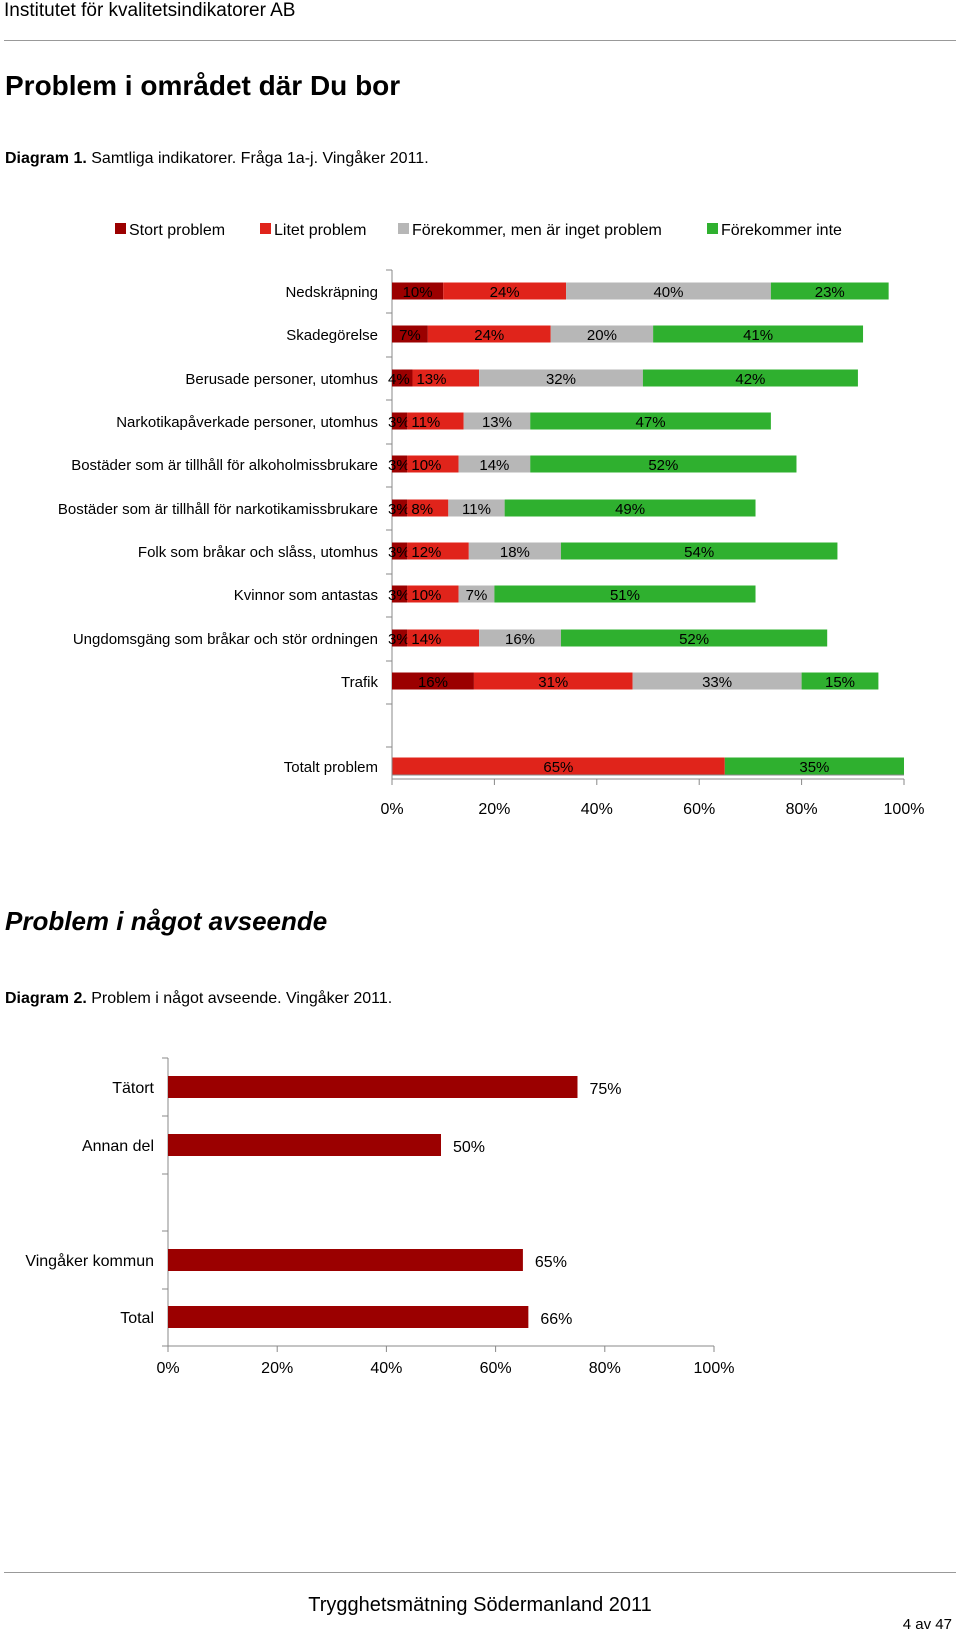  What do you see at coordinates (89, 1261) in the screenshot?
I see `category-label: Vingåker kommun` at bounding box center [89, 1261].